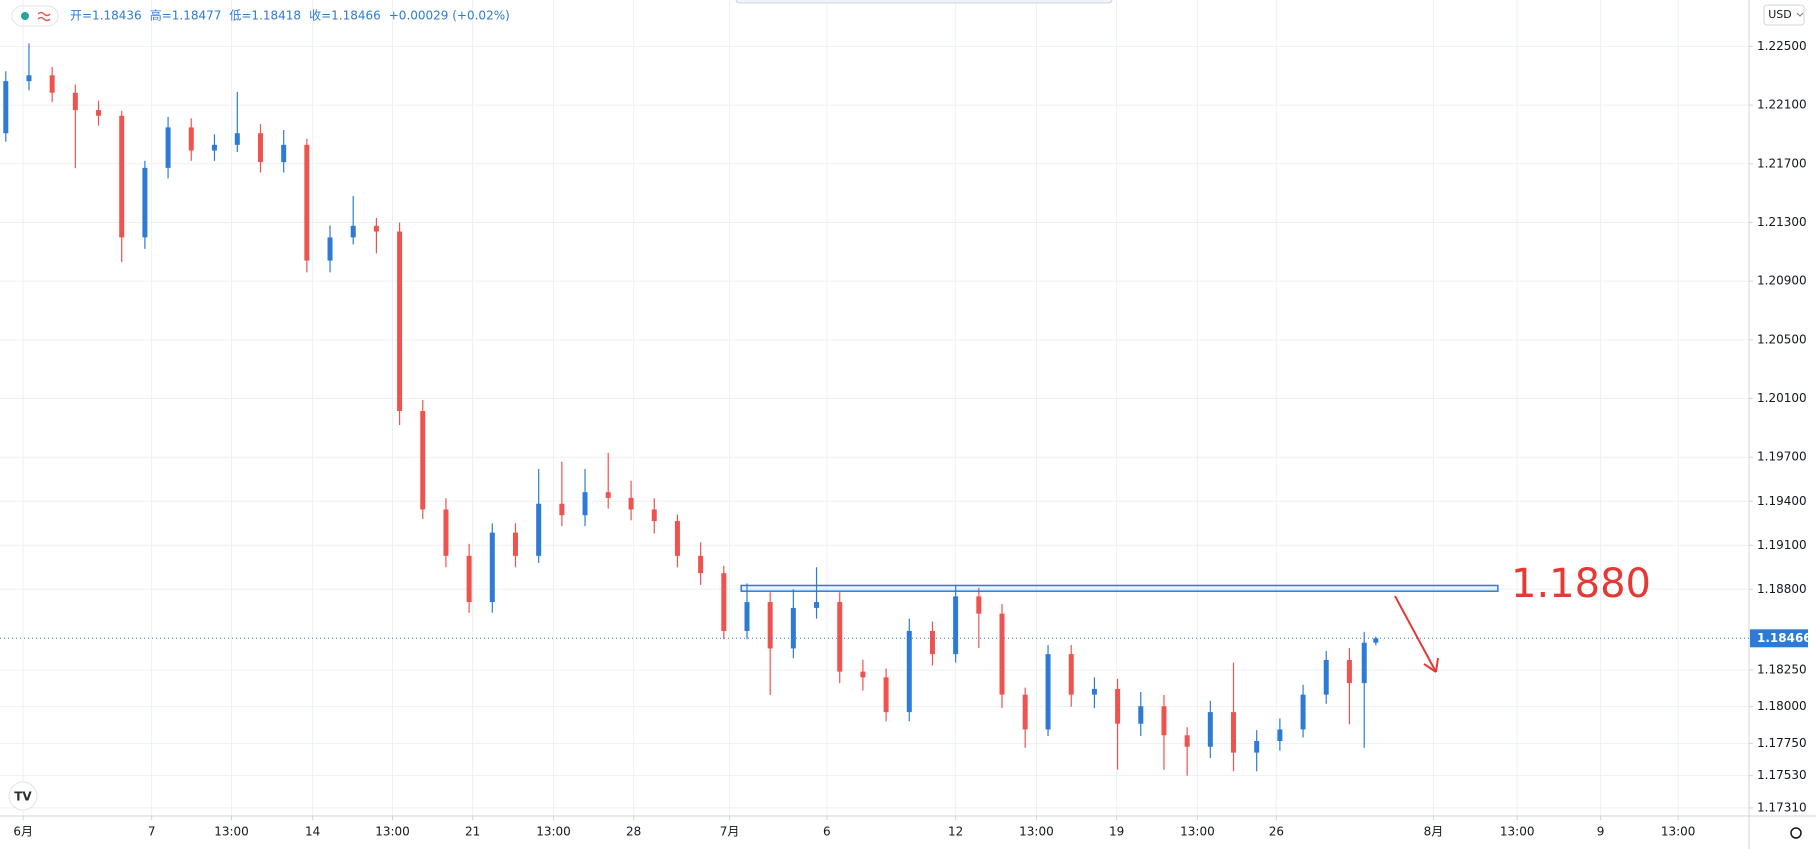 This screenshot has width=1816, height=849. What do you see at coordinates (1782, 46) in the screenshot?
I see `y-tick-label: 1.22500` at bounding box center [1782, 46].